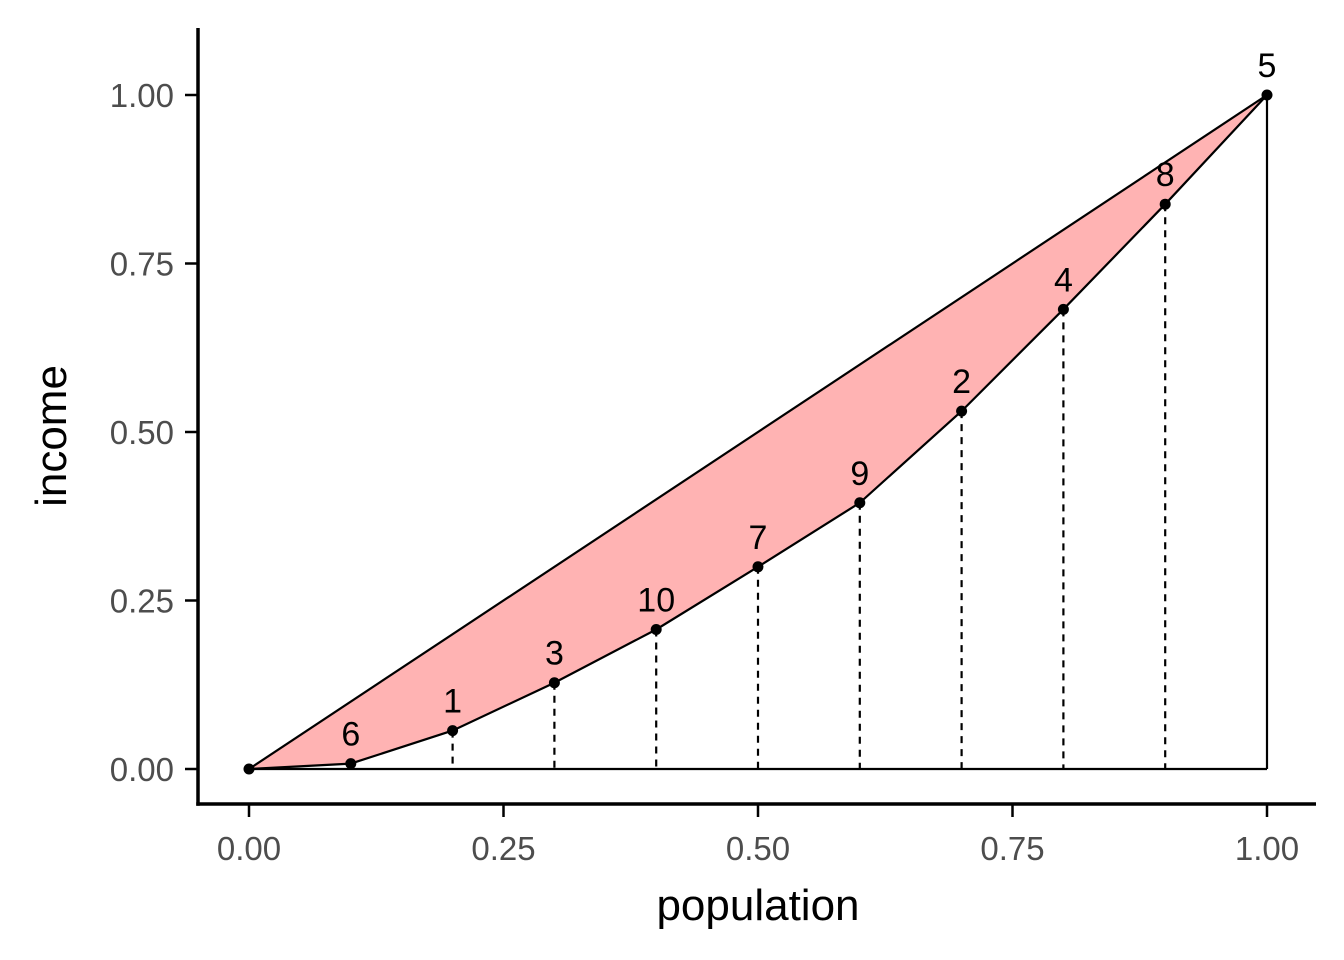 The height and width of the screenshot is (960, 1344). What do you see at coordinates (1165, 175) in the screenshot?
I see `point-label: 8` at bounding box center [1165, 175].